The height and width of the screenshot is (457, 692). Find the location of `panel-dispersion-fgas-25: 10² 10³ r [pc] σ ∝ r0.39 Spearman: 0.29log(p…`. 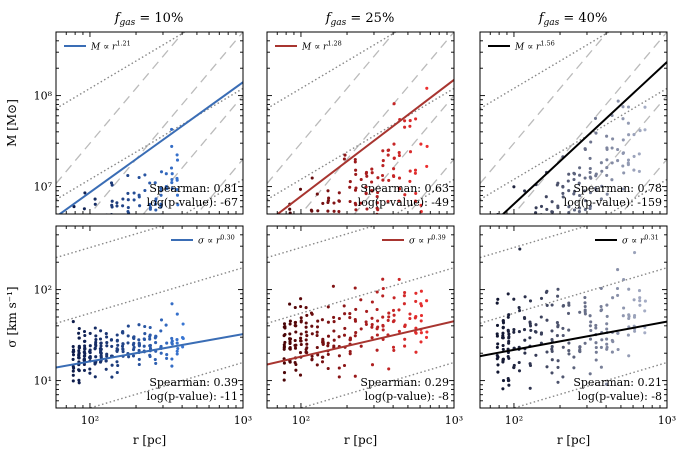

panel-dispersion-fgas-25: 10² 10³ r [pc] σ ∝ r0.39 Spearman: 0.29log(p… is located at coordinates (364, 336).